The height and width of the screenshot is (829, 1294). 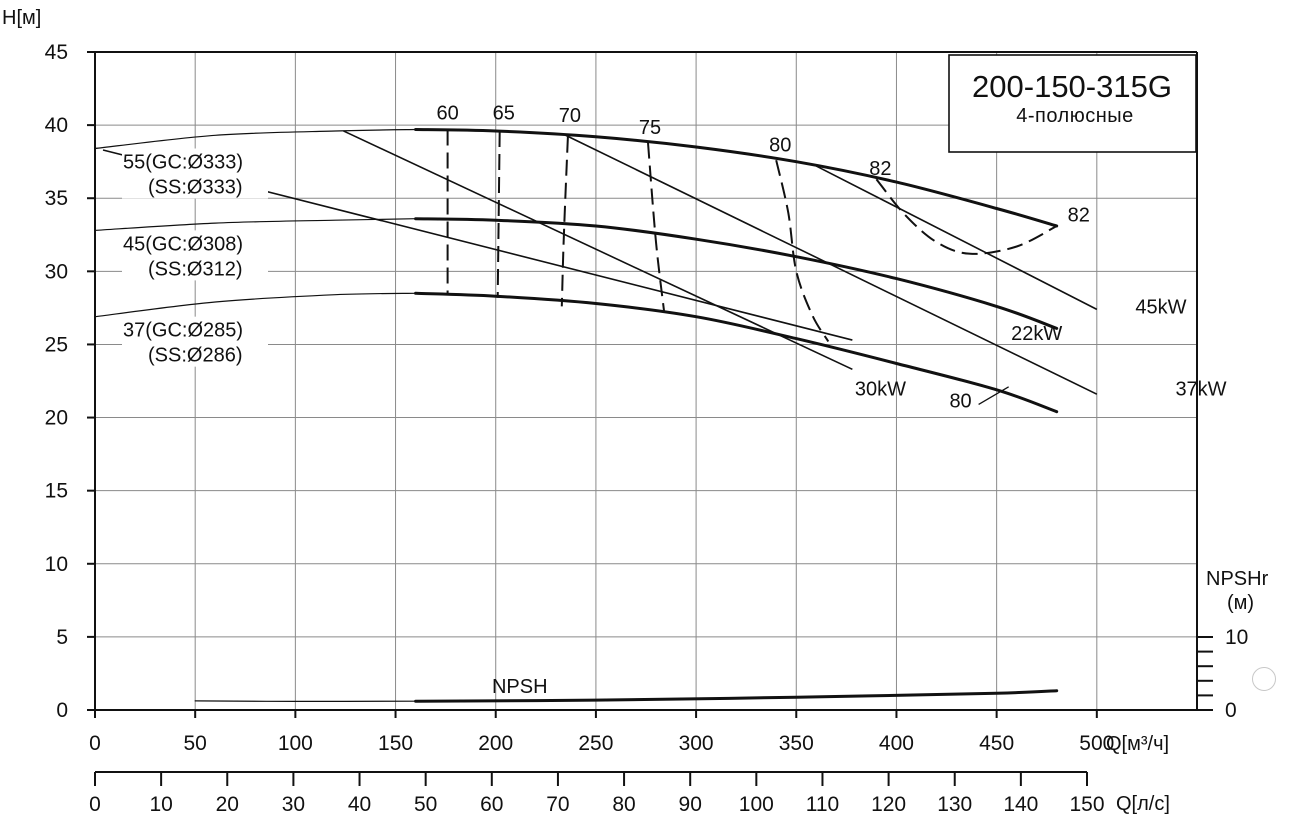 What do you see at coordinates (95, 804) in the screenshot?
I see `x2-tick-label: 0` at bounding box center [95, 804].